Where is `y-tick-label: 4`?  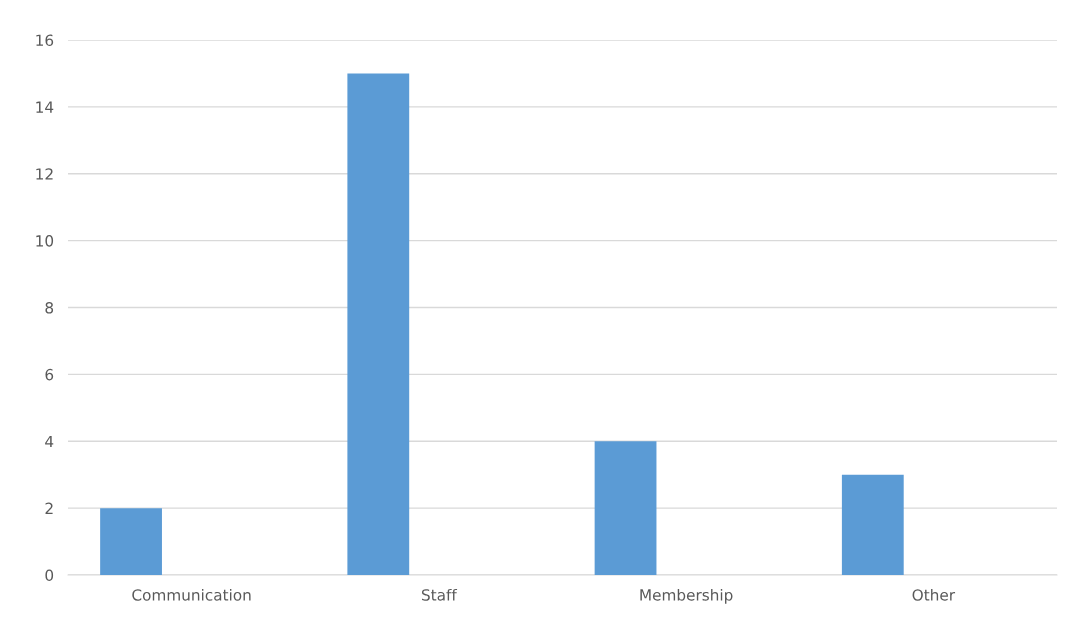 y-tick-label: 4 is located at coordinates (49, 441).